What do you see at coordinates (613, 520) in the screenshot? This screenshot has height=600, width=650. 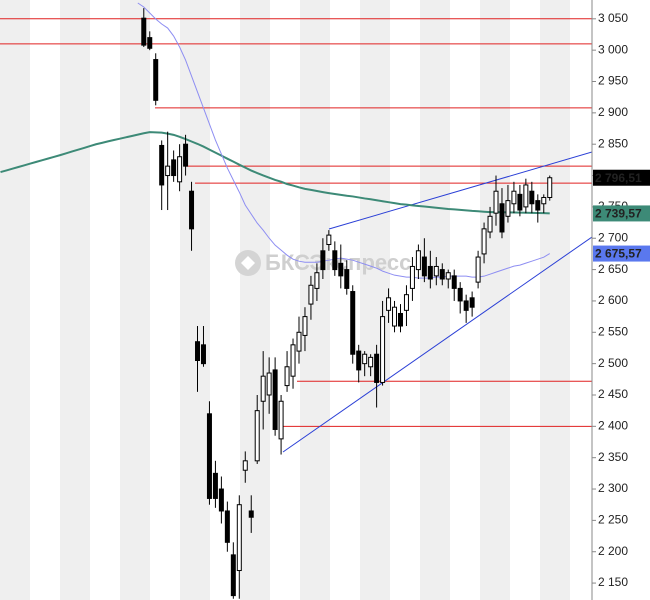 I see `y-tick-label: 2 250` at bounding box center [613, 520].